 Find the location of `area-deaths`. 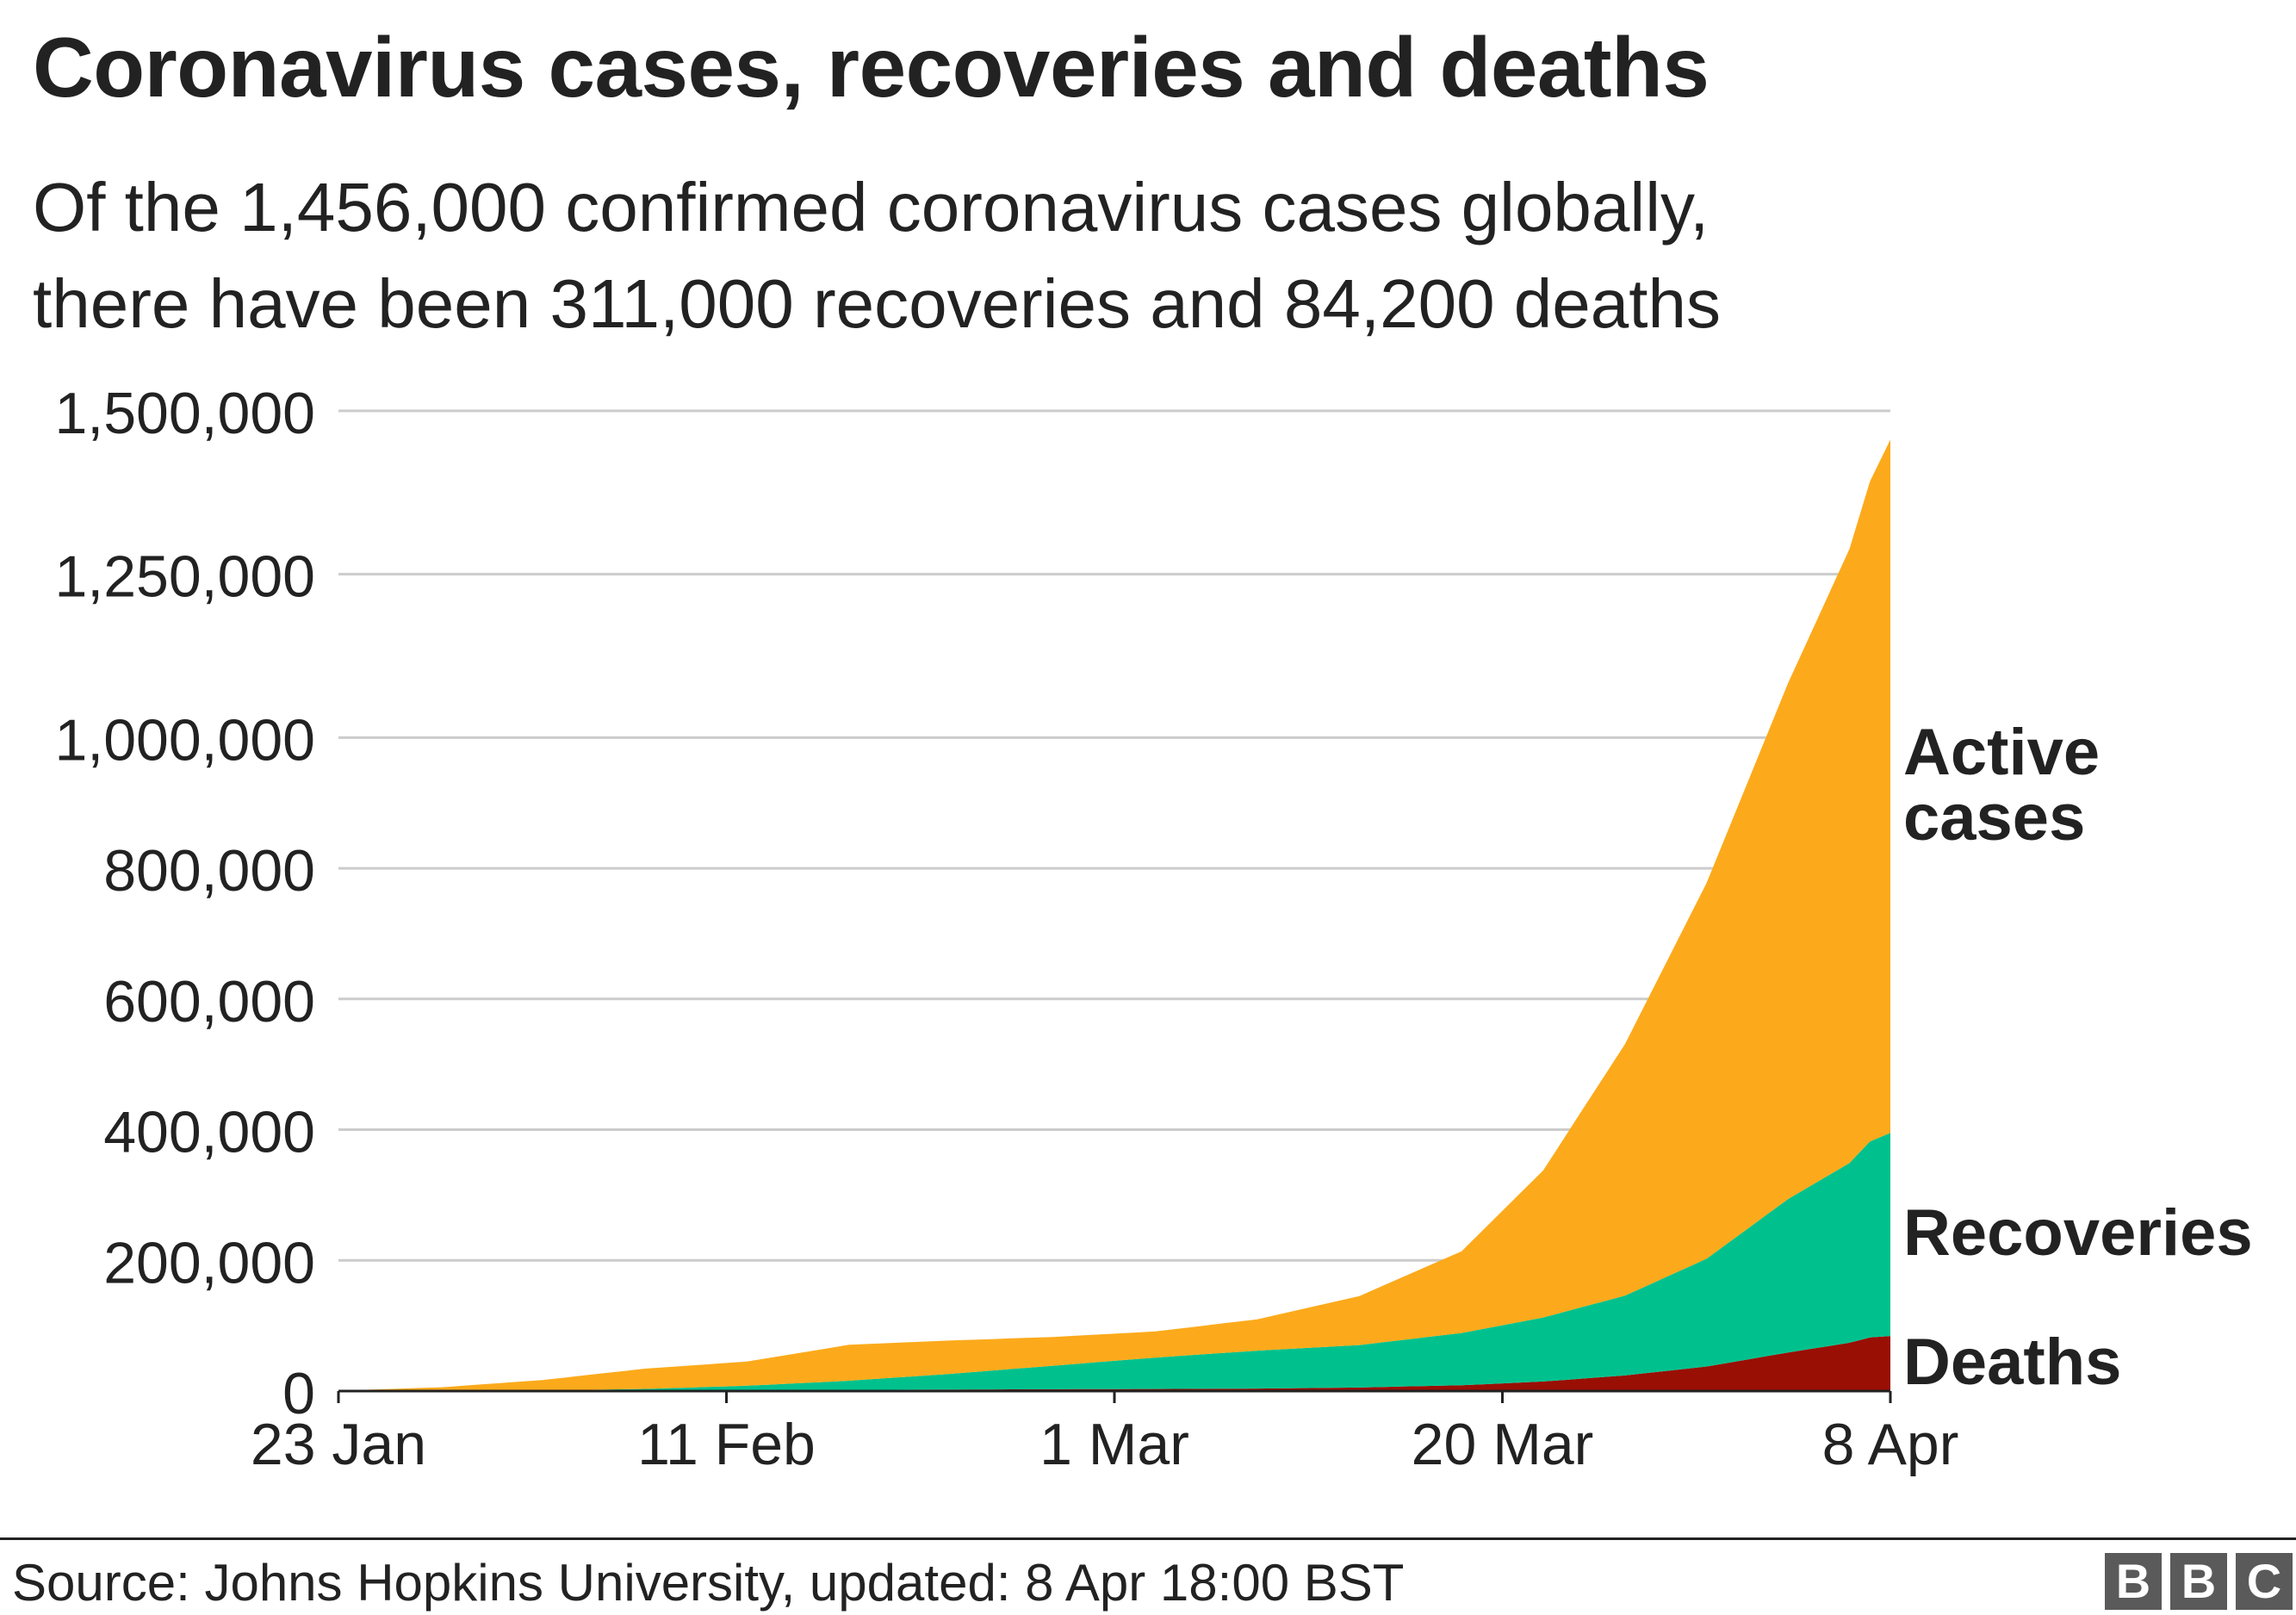

area-deaths is located at coordinates (1114, 1363).